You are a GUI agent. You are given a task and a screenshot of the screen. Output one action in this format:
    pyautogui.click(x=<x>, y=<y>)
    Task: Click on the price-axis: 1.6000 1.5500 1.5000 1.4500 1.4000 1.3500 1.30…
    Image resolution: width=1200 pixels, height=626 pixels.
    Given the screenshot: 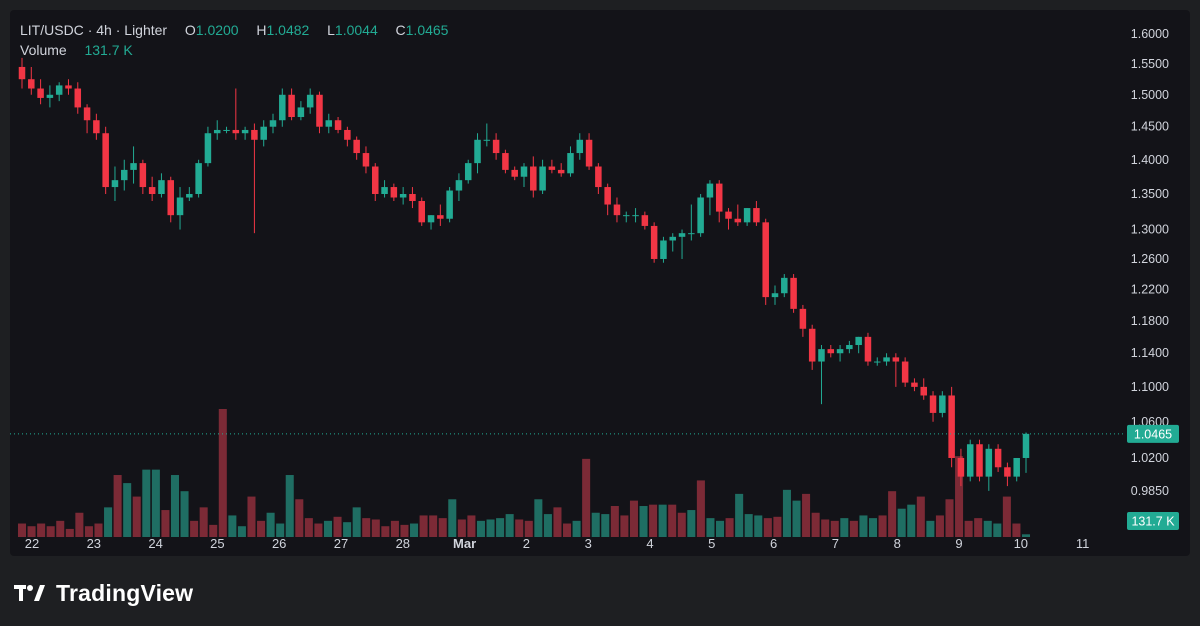 What is the action you would take?
    pyautogui.click(x=1150, y=277)
    